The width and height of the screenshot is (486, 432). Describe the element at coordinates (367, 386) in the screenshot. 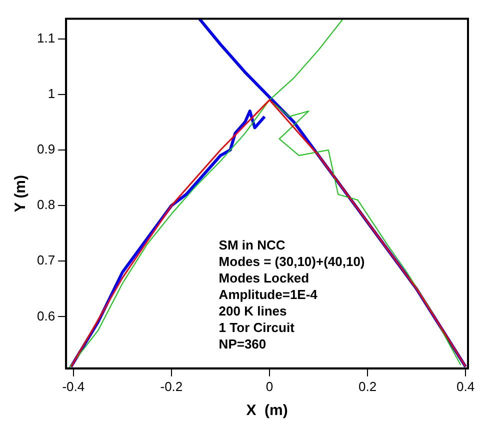

I see `x-tick-label: 0.2` at that location.